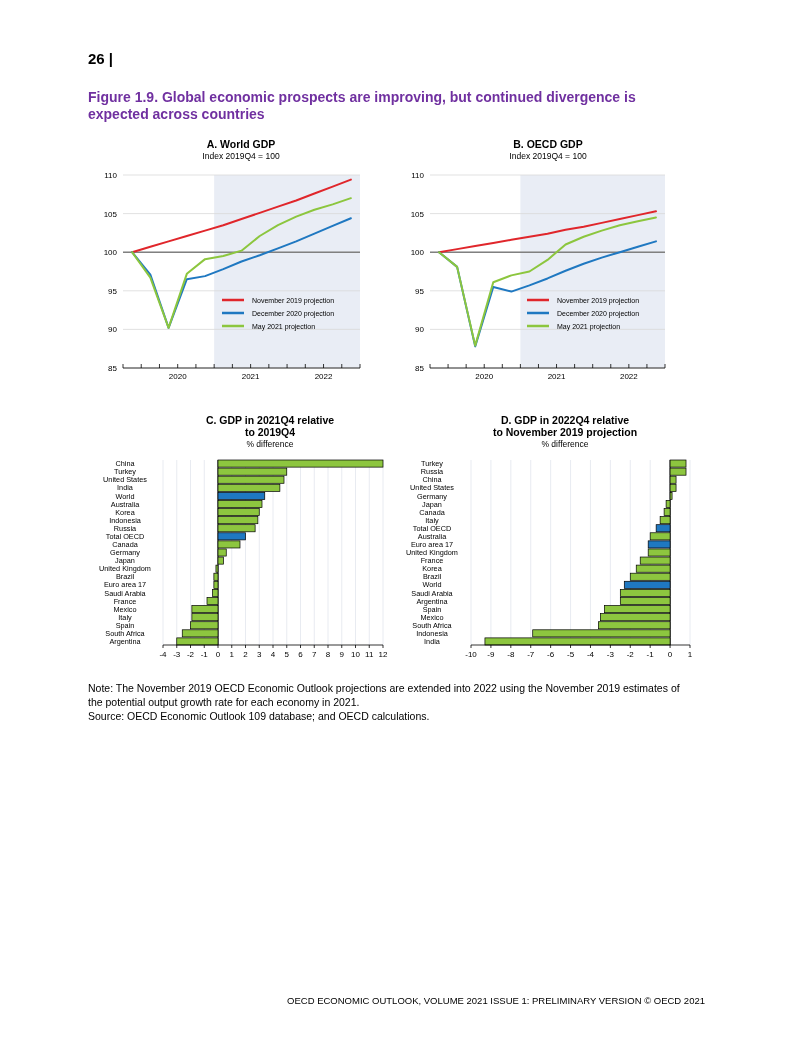  I want to click on chart-title: B. OECD GDP, so click(548, 144).